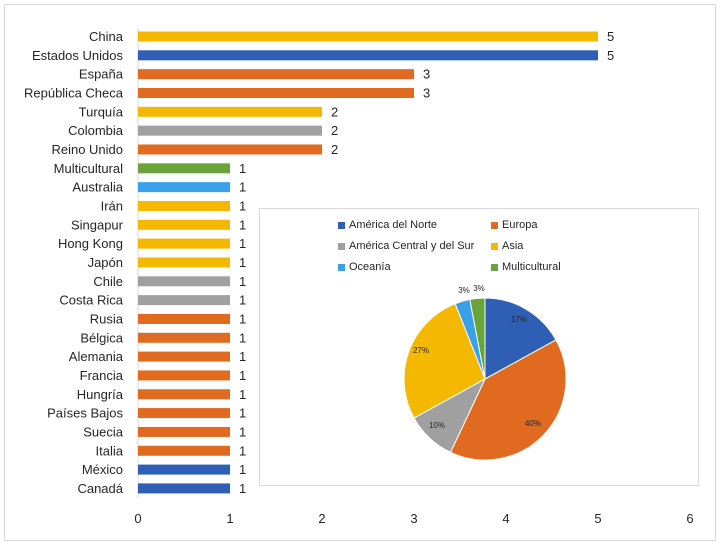 The width and height of the screenshot is (722, 547). Describe the element at coordinates (412, 246) in the screenshot. I see `legend-label: América Central y del Sur` at that location.